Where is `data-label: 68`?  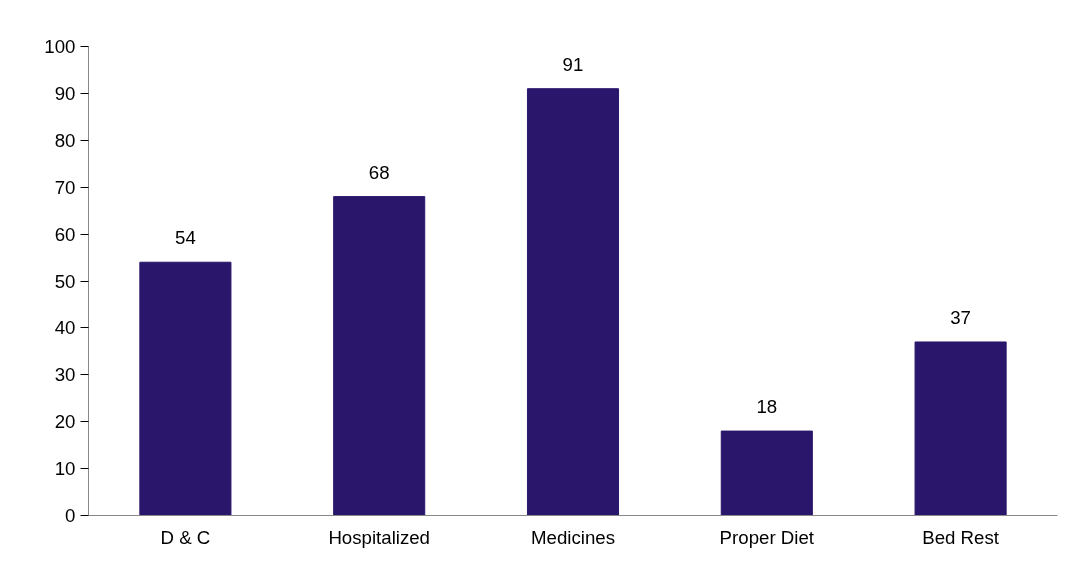 data-label: 68 is located at coordinates (379, 172).